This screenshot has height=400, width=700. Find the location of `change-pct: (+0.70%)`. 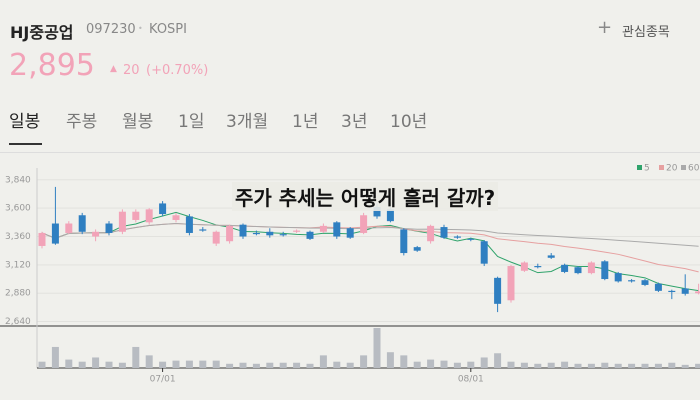

change-pct: (+0.70%) is located at coordinates (177, 70).